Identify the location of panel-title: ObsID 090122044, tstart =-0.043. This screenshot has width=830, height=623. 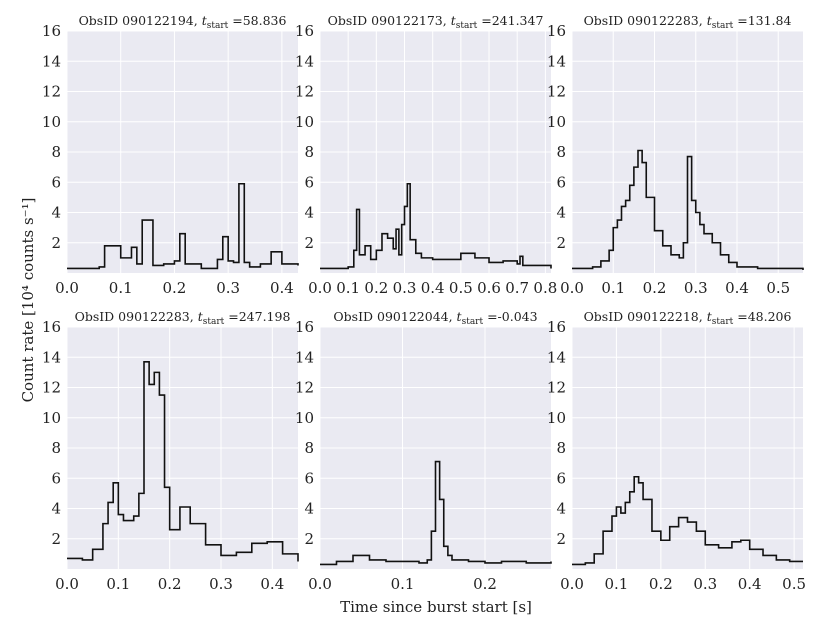
(435, 318).